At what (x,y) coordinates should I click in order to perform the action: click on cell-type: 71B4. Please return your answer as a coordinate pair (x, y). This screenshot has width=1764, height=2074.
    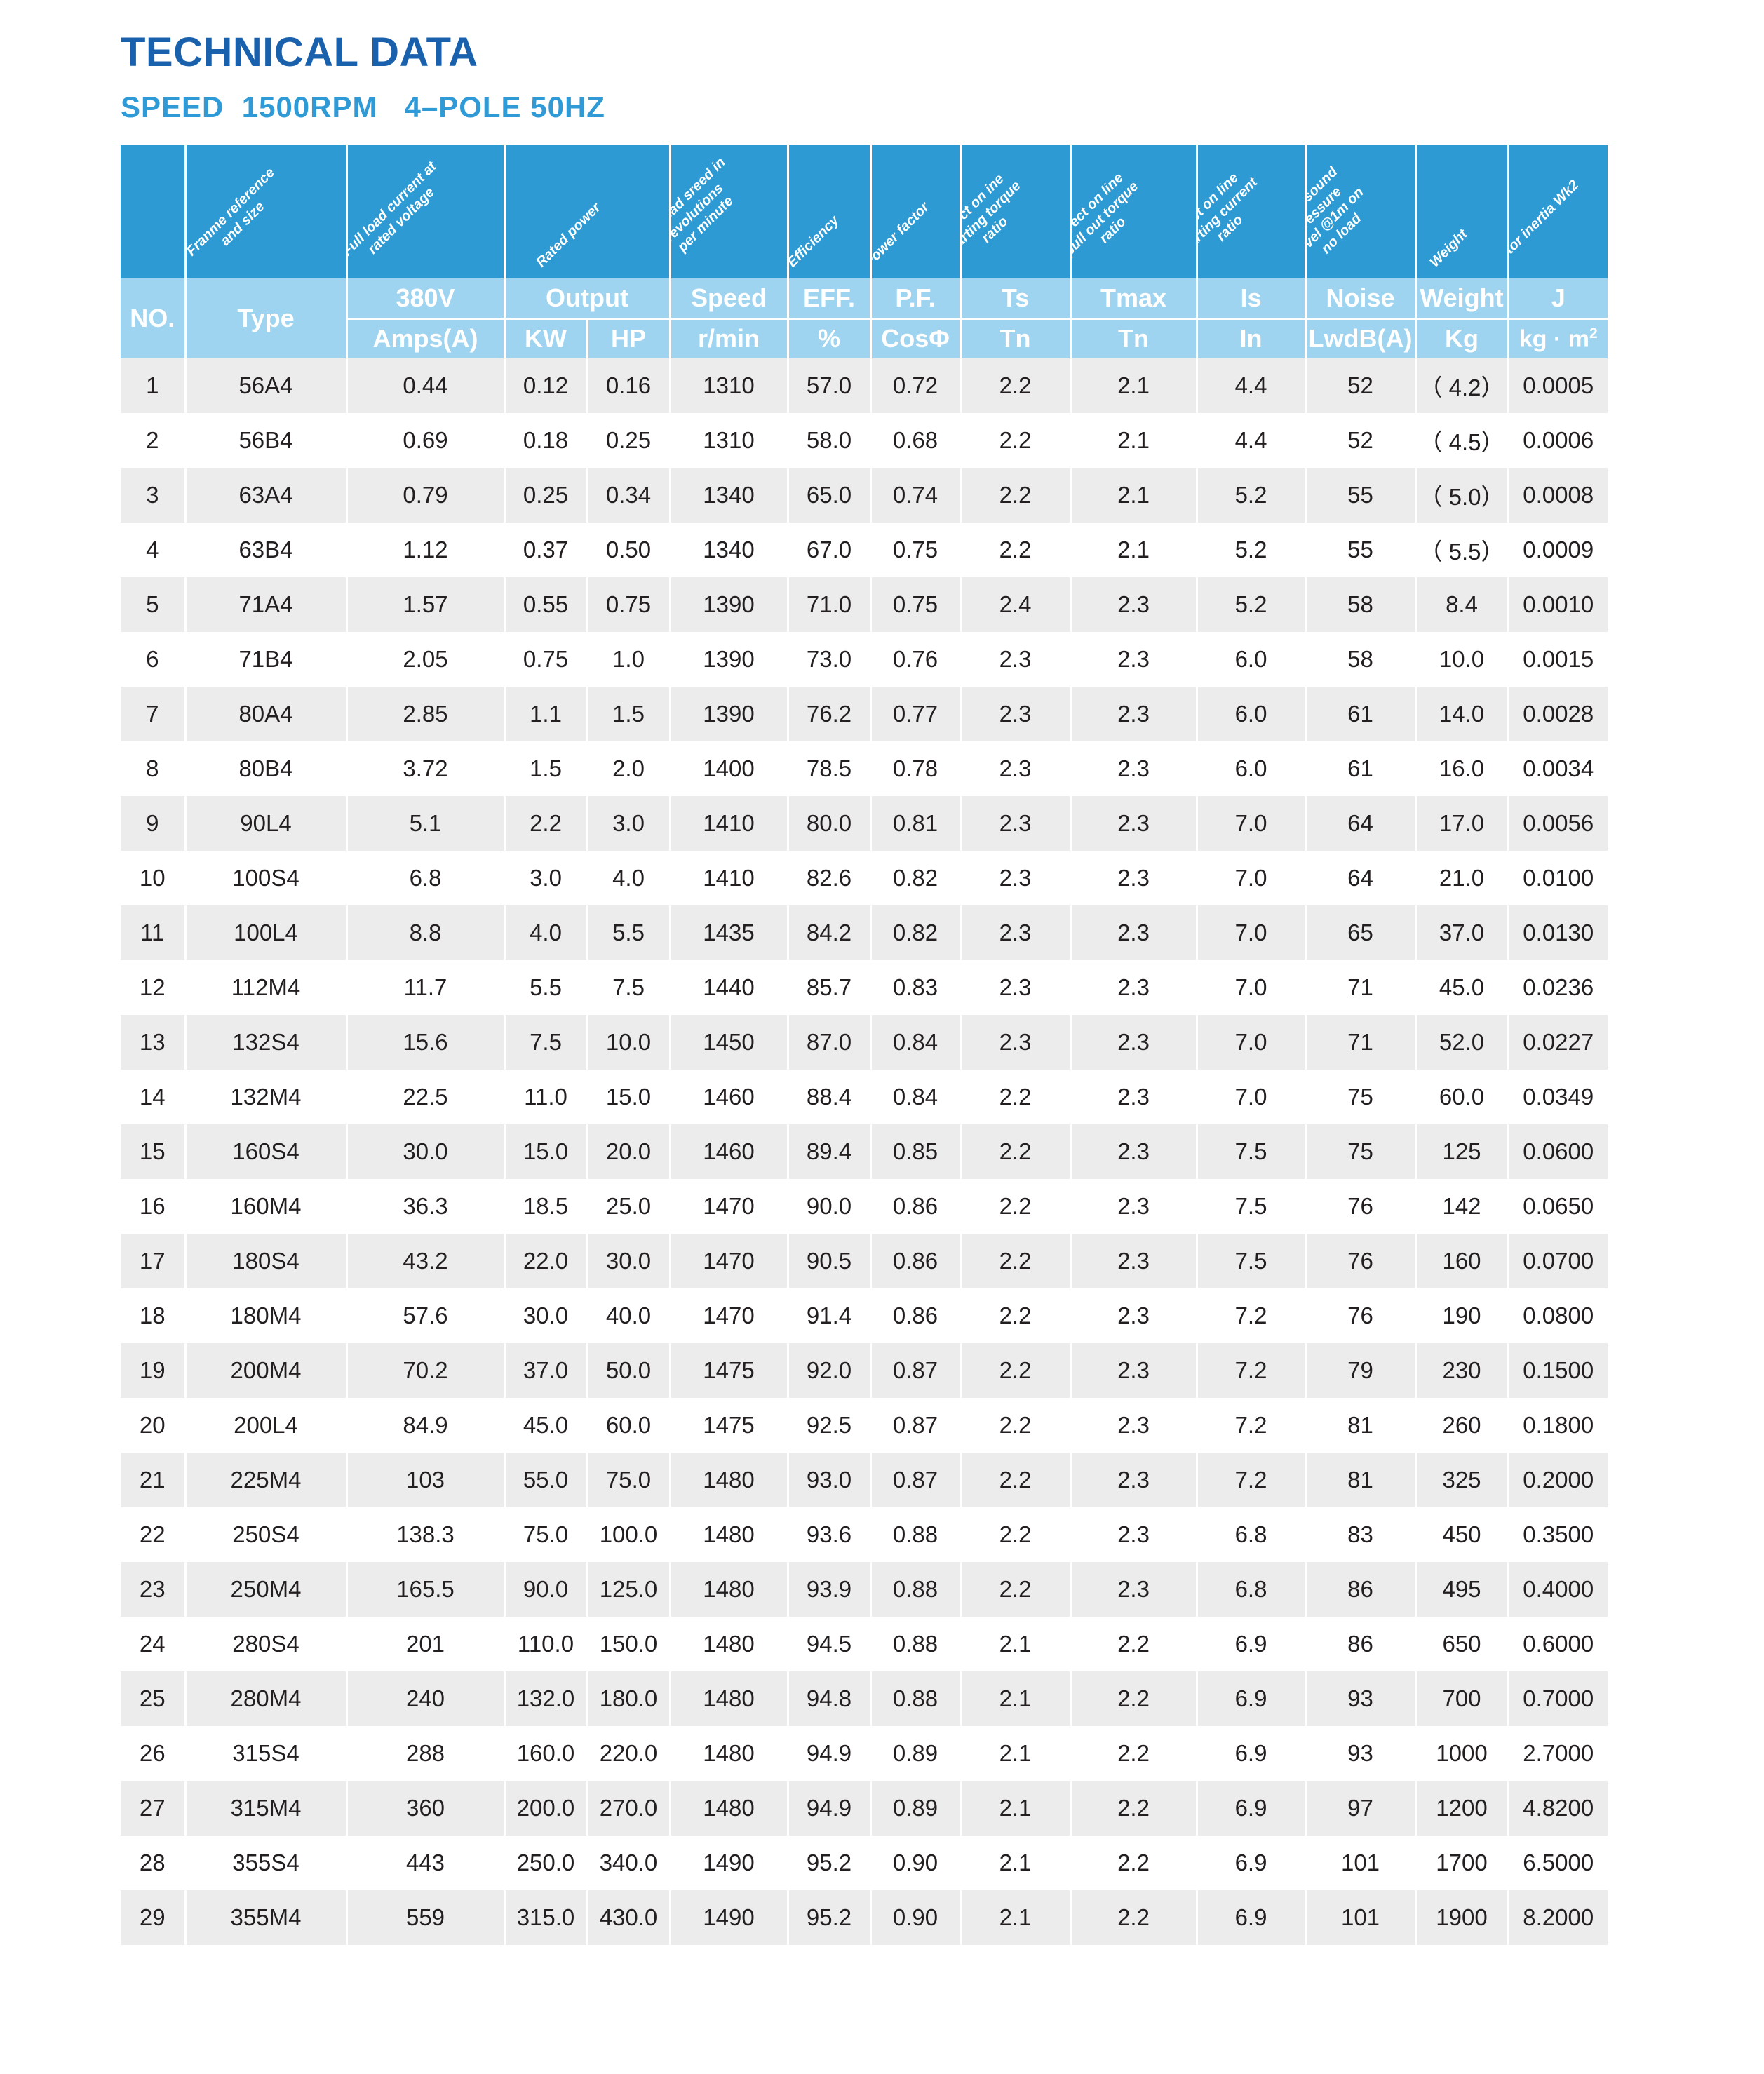
    Looking at the image, I should click on (266, 659).